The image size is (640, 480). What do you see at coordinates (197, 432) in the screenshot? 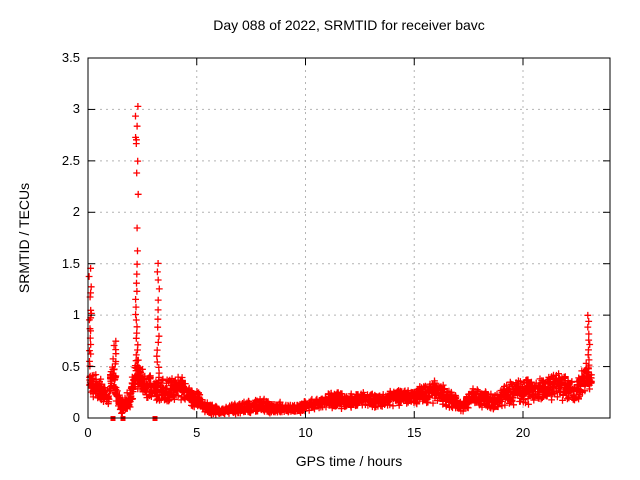
I see `x-tick-label: 5` at bounding box center [197, 432].